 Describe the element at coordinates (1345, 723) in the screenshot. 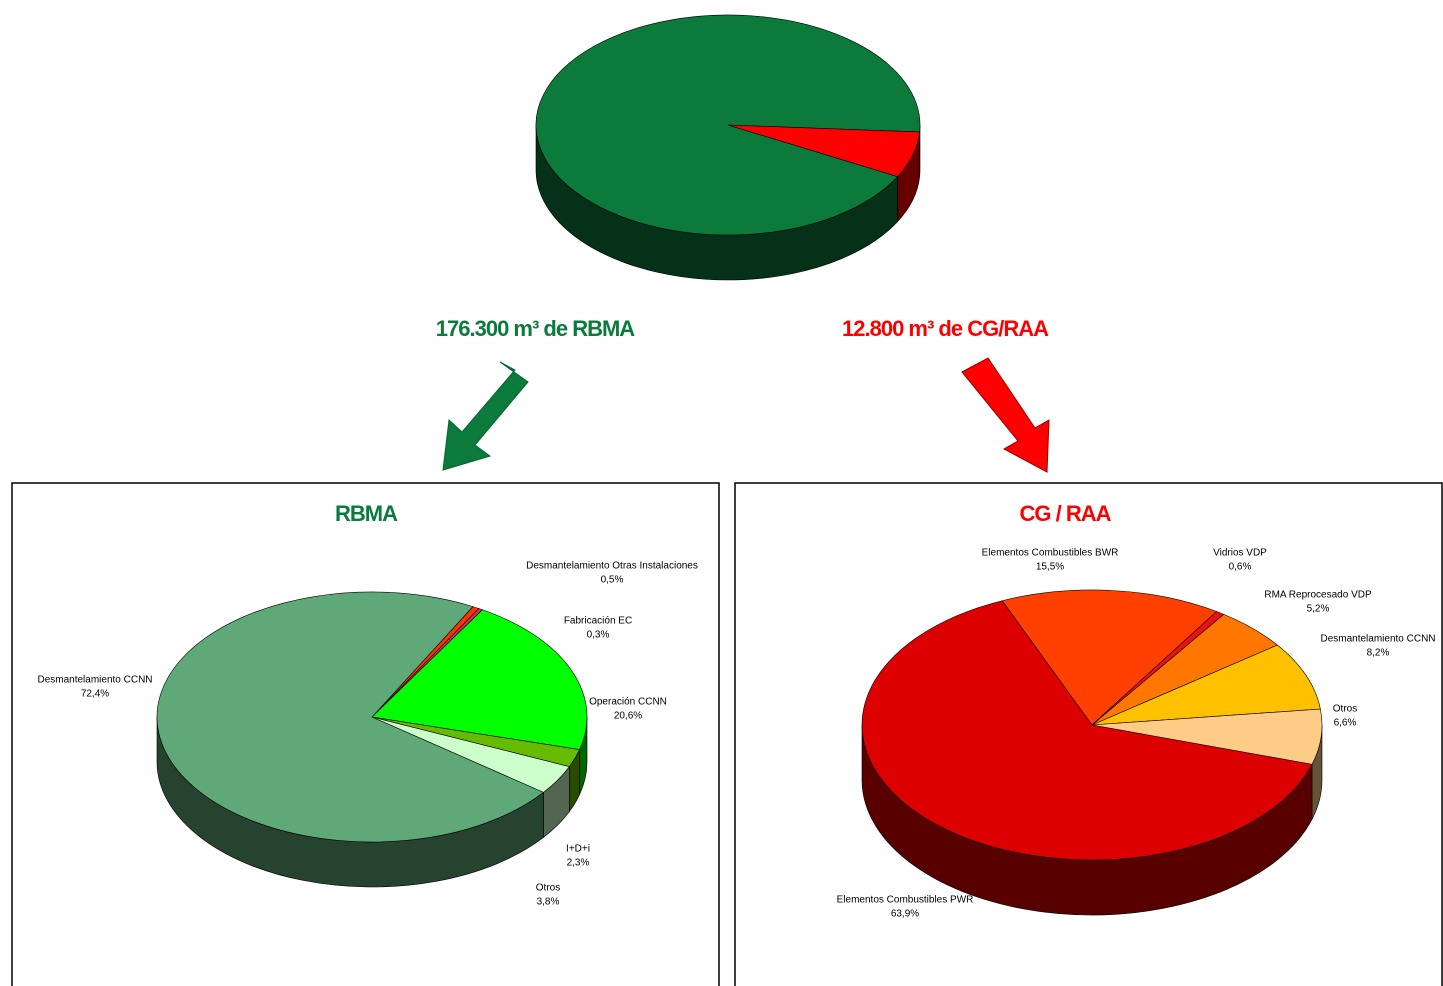

I see `slice-value: 6,6%` at that location.